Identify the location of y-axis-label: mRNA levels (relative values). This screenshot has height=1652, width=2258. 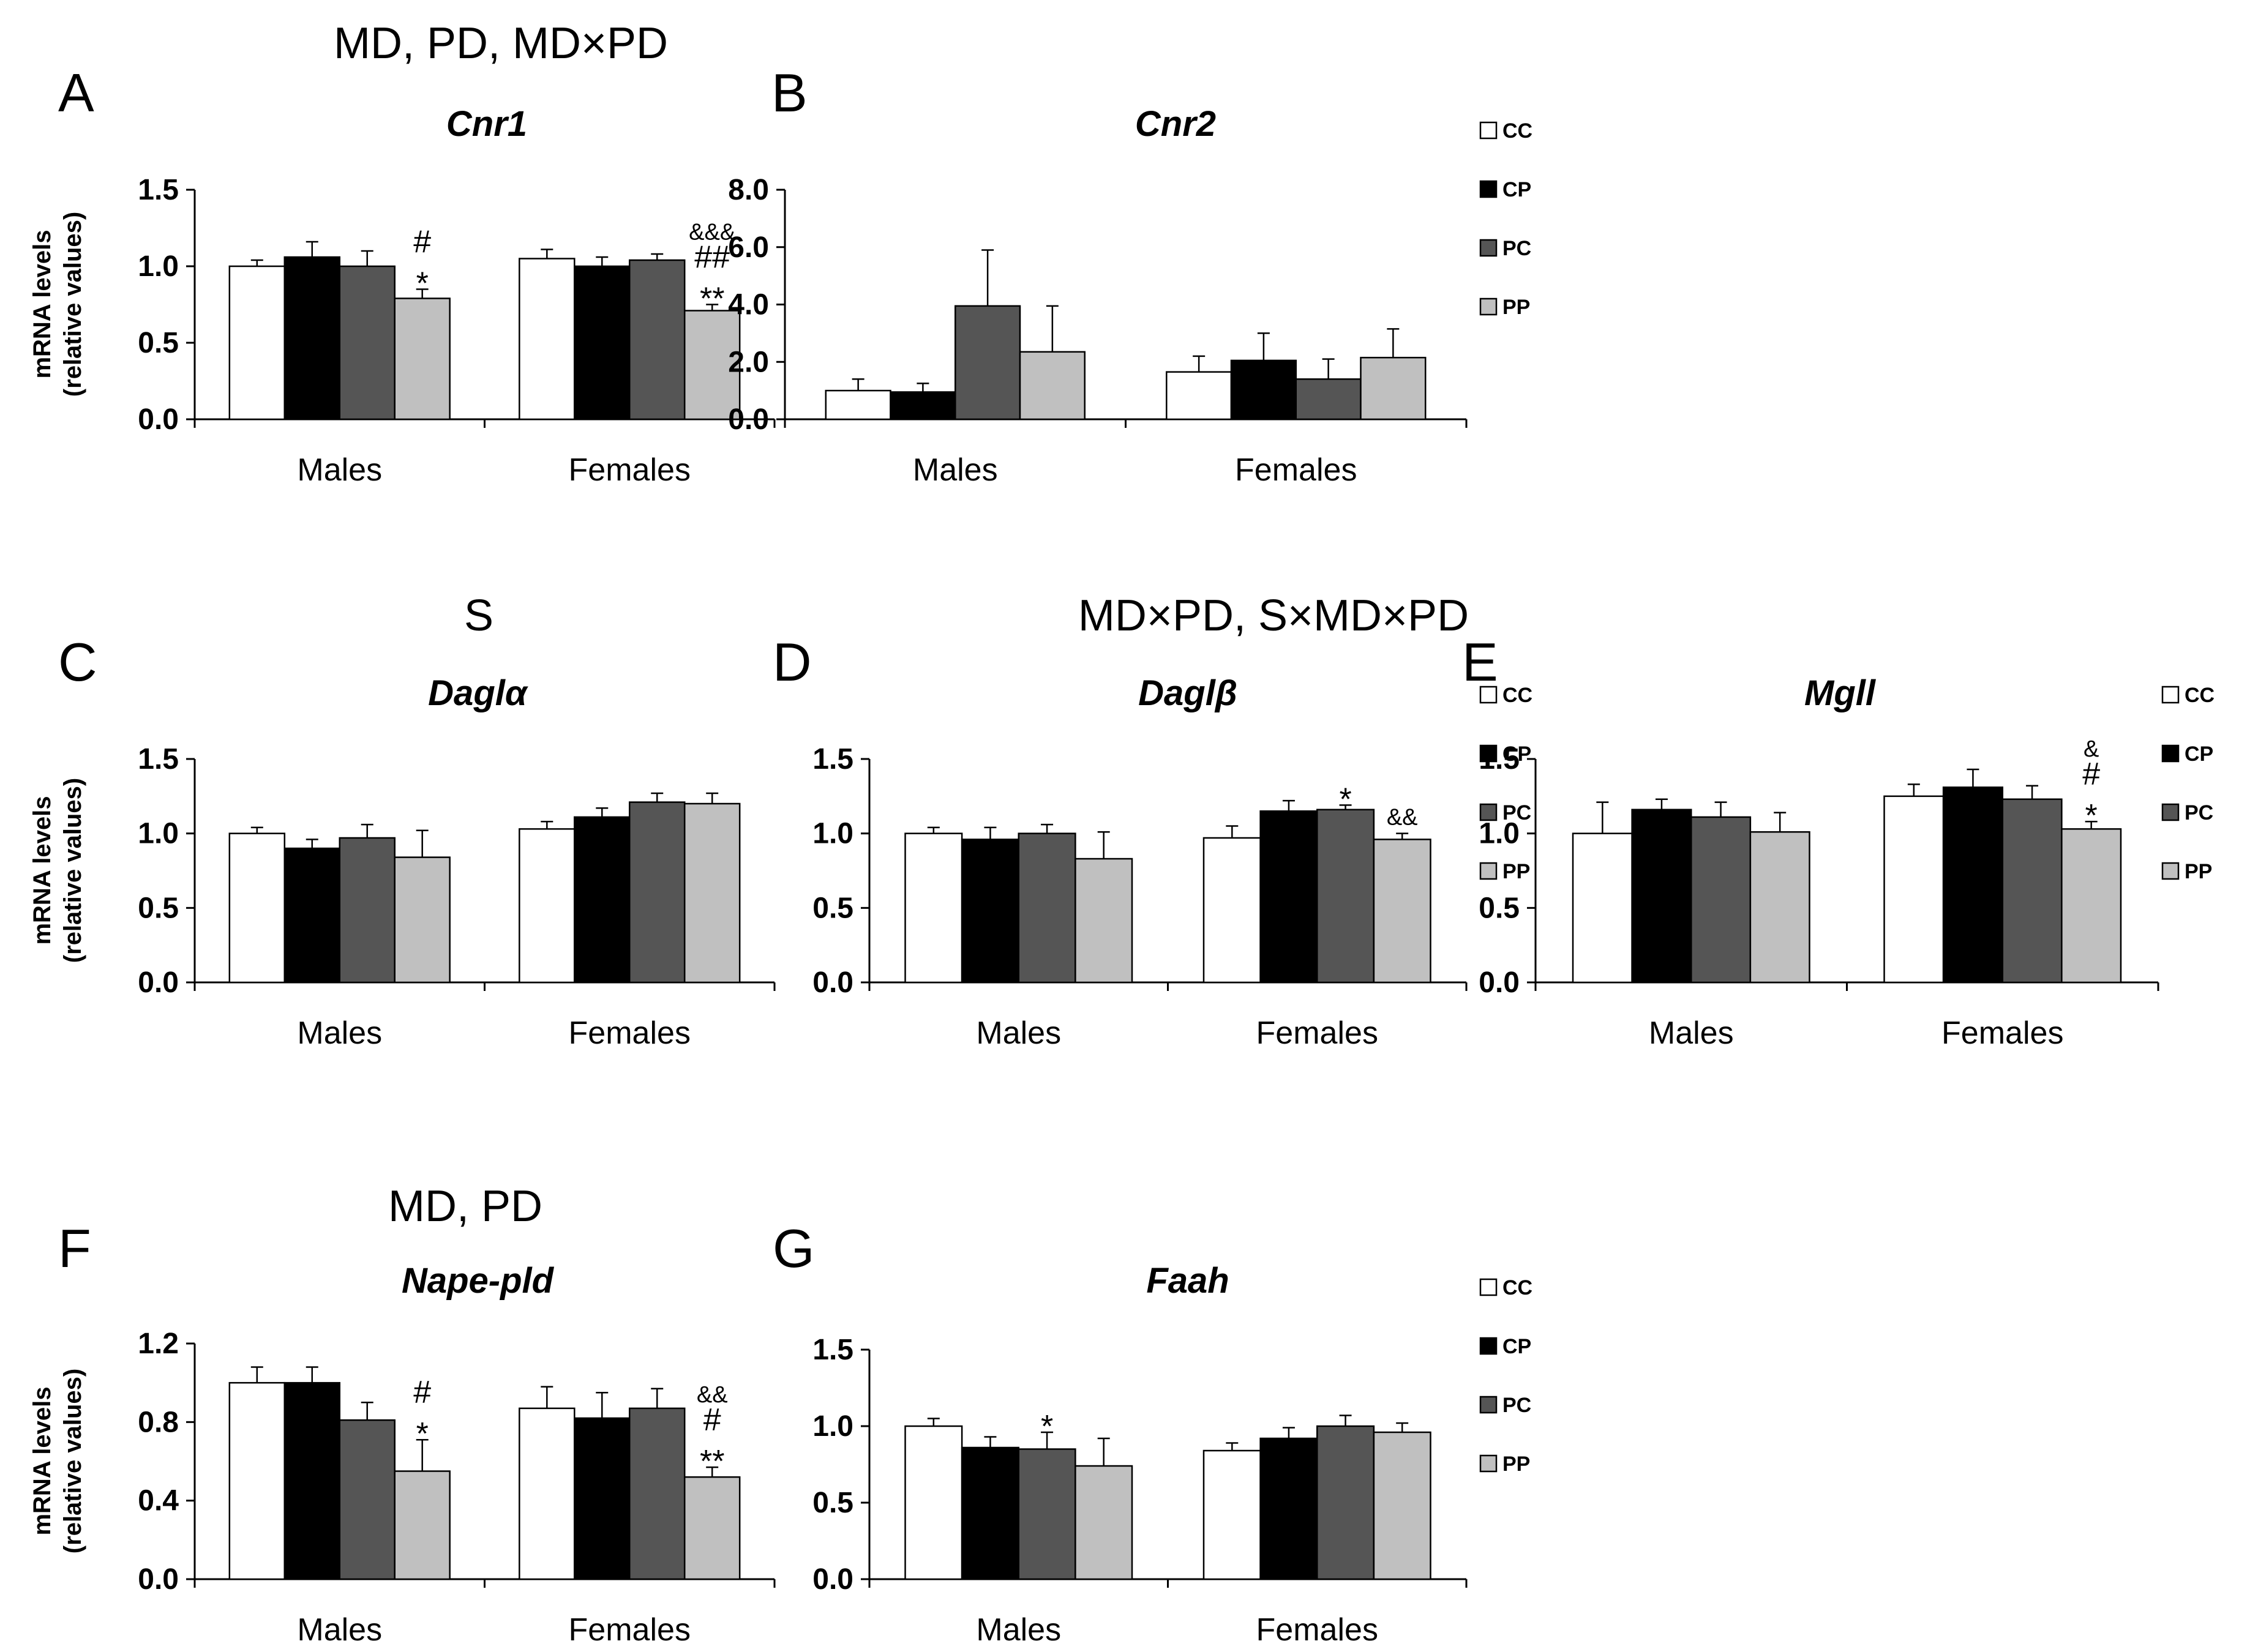
(57, 870).